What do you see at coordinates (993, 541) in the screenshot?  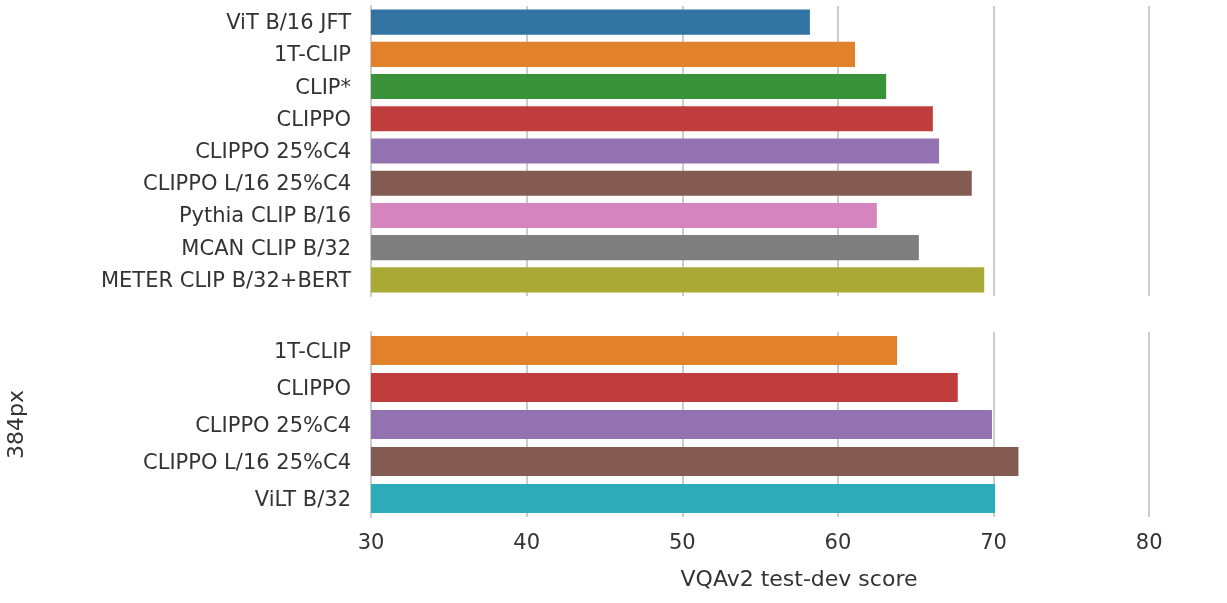 I see `x-tick-label: 70` at bounding box center [993, 541].